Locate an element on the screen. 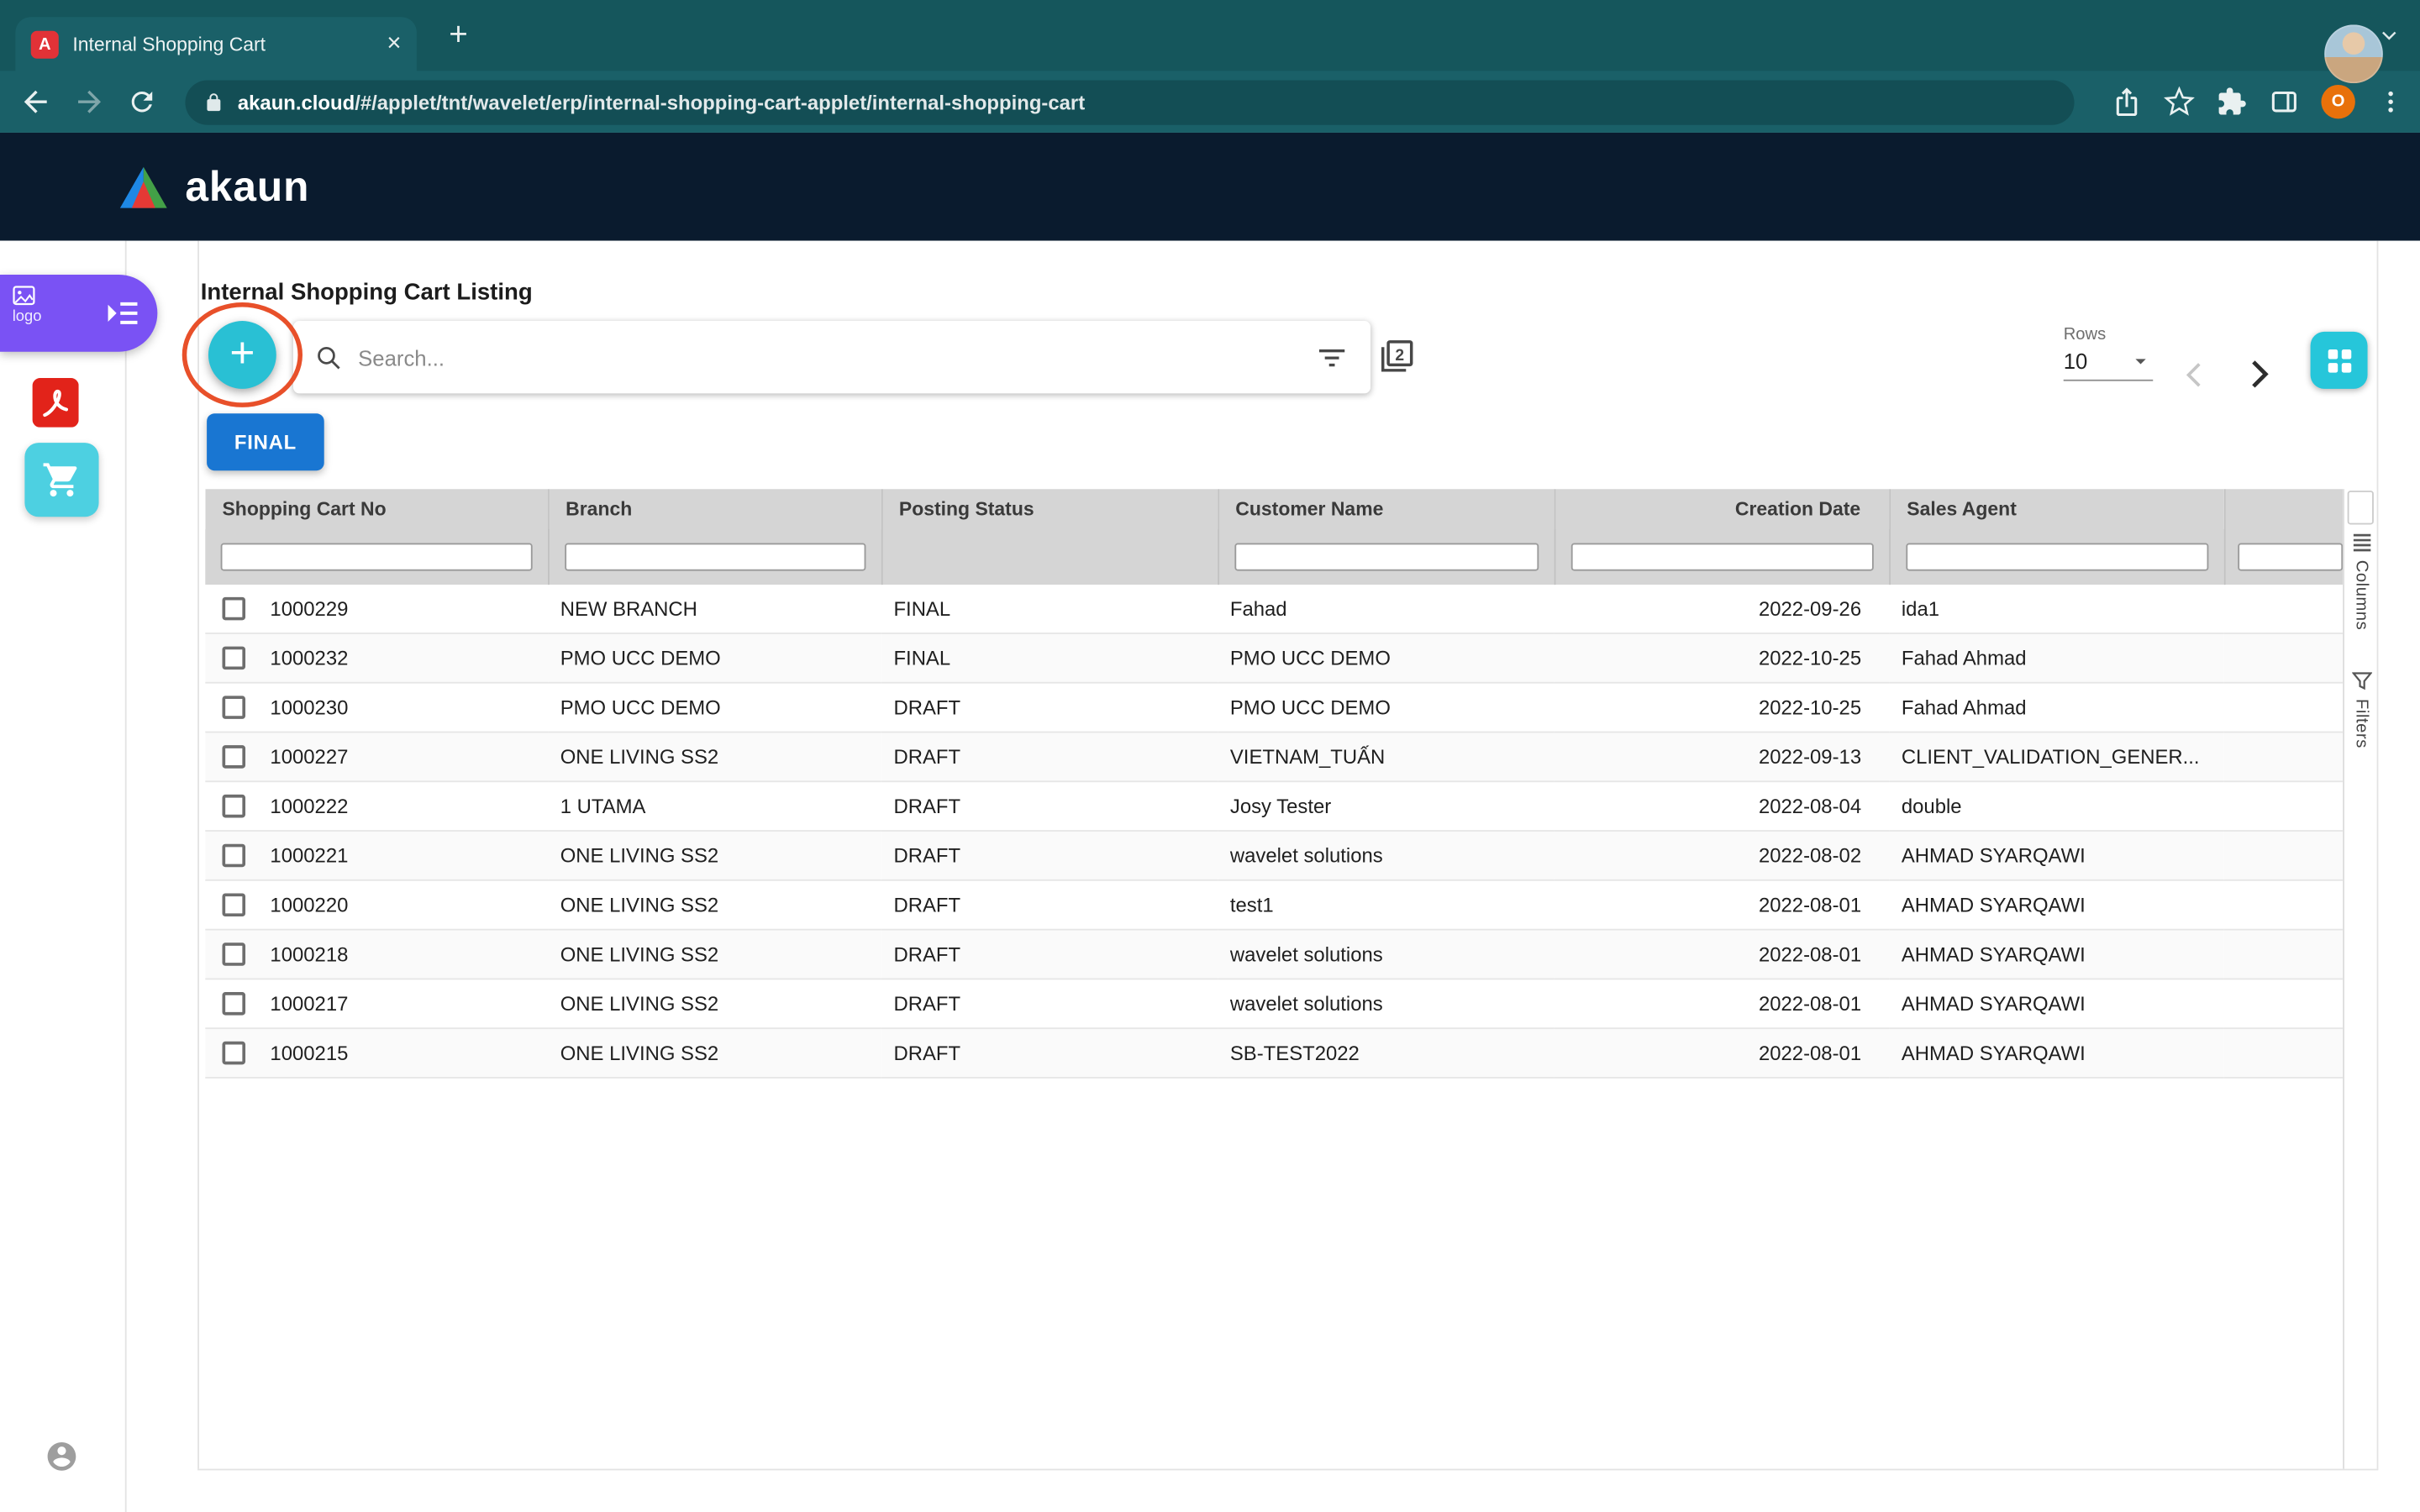 This screenshot has width=2420, height=1512. menu-kebab-icon is located at coordinates (2391, 102).